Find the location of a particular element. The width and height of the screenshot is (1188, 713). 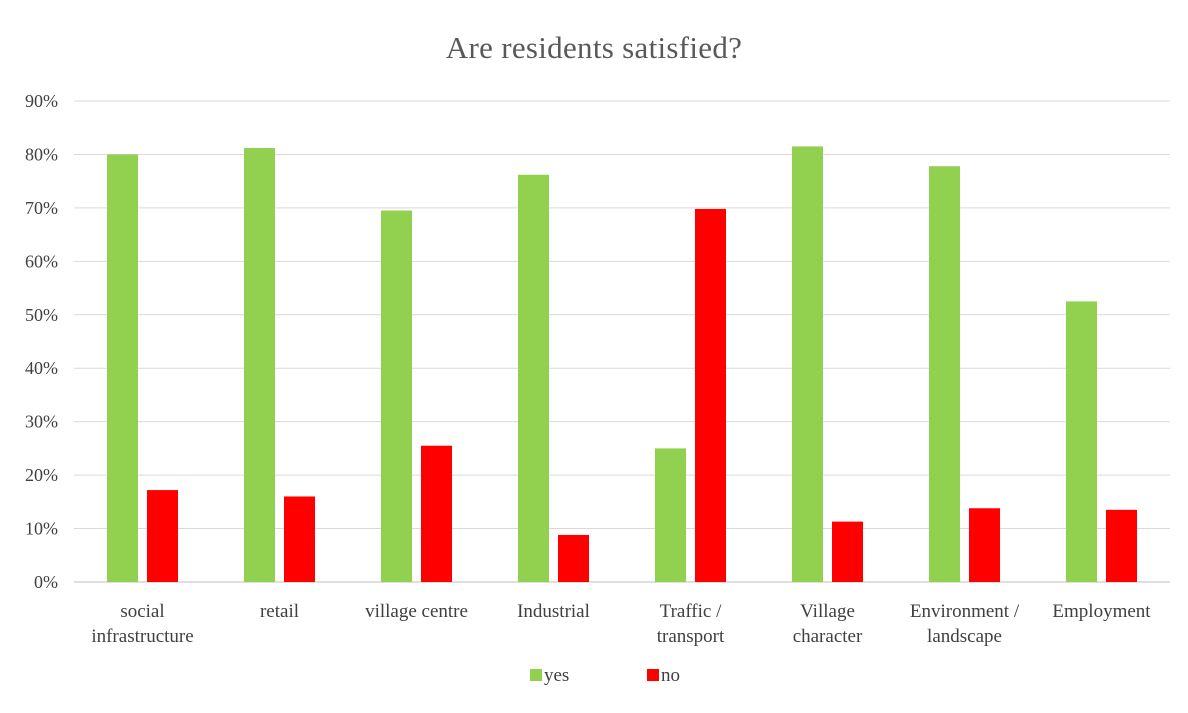

x-tick-label: retail is located at coordinates (279, 611).